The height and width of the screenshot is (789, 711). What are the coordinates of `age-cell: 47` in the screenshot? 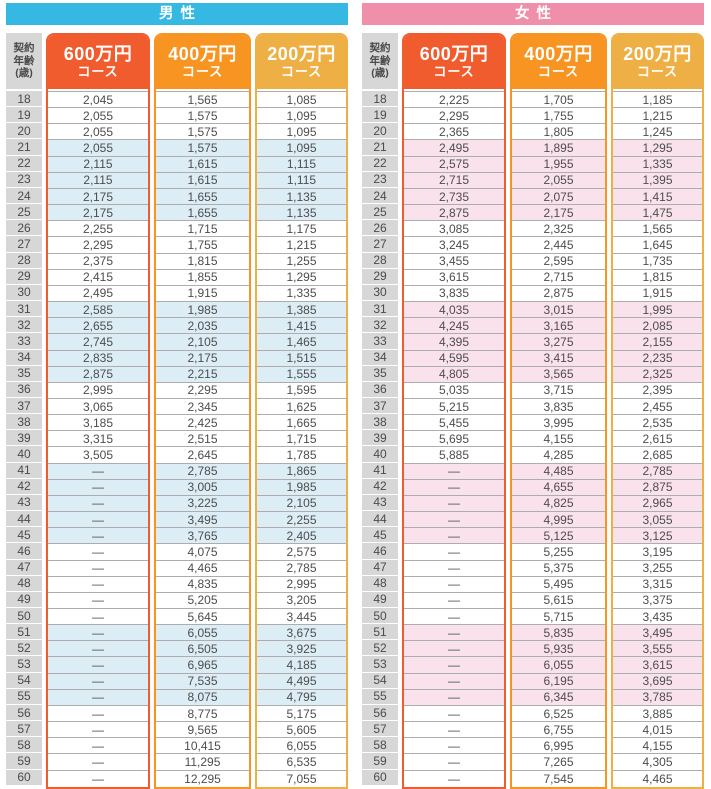 It's located at (380, 567).